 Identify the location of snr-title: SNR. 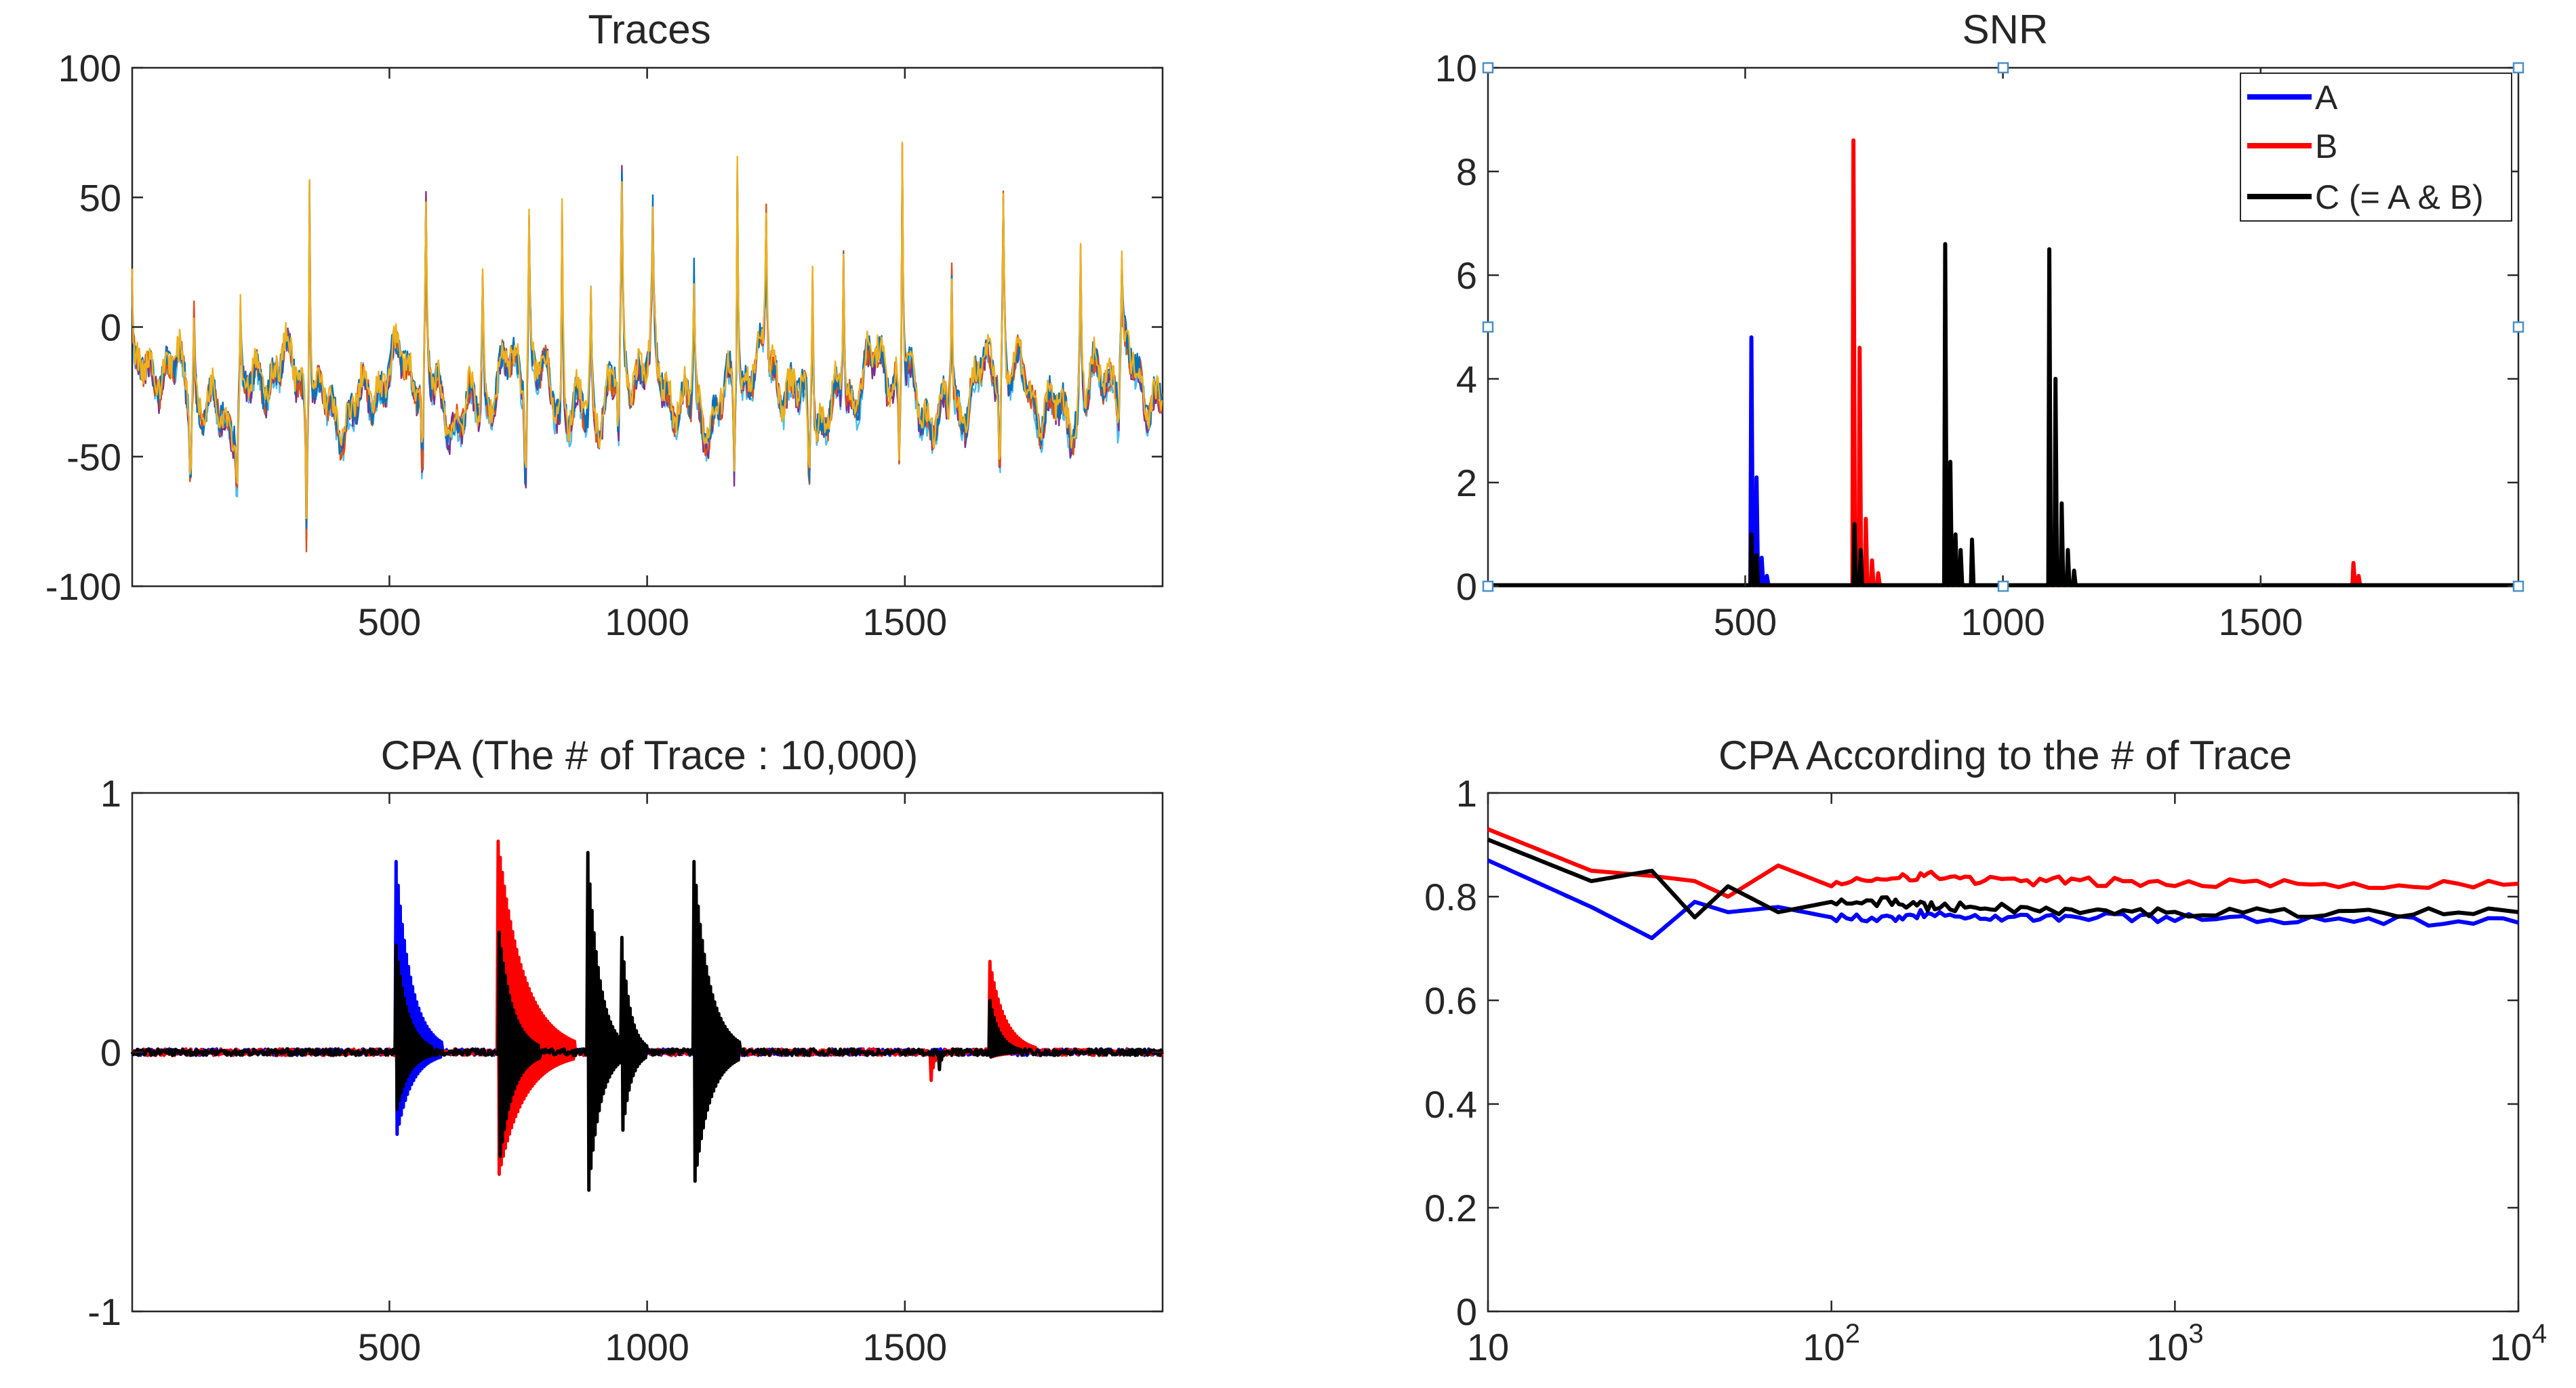
(2006, 29).